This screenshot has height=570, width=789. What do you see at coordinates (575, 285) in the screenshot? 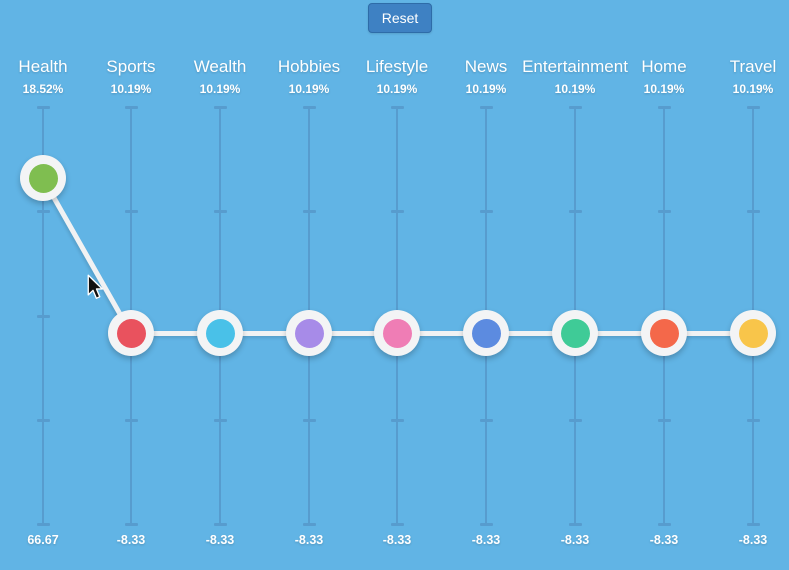
I see `slider-column-entertainment: Entertainment 10.19% -8.33` at bounding box center [575, 285].